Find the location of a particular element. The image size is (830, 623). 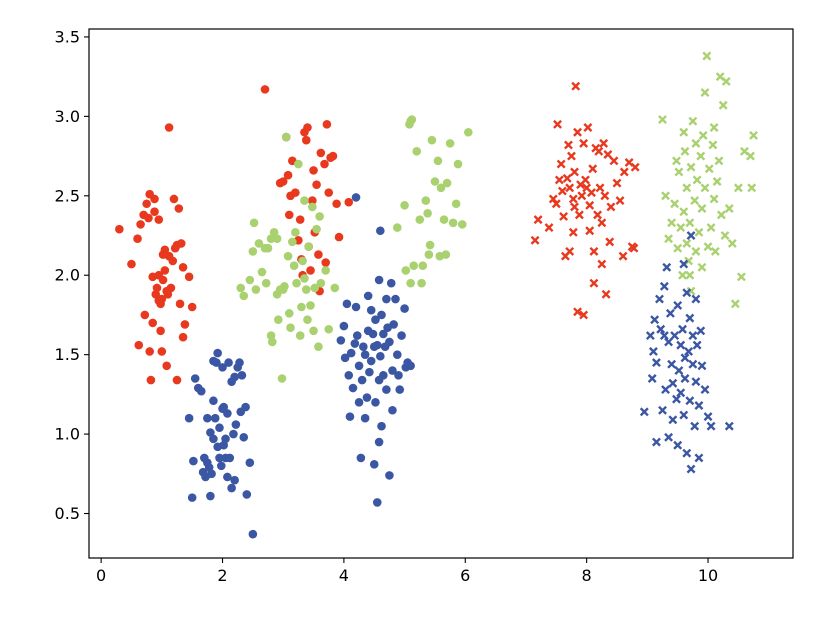

series-blue-circle is located at coordinates (375, 350).